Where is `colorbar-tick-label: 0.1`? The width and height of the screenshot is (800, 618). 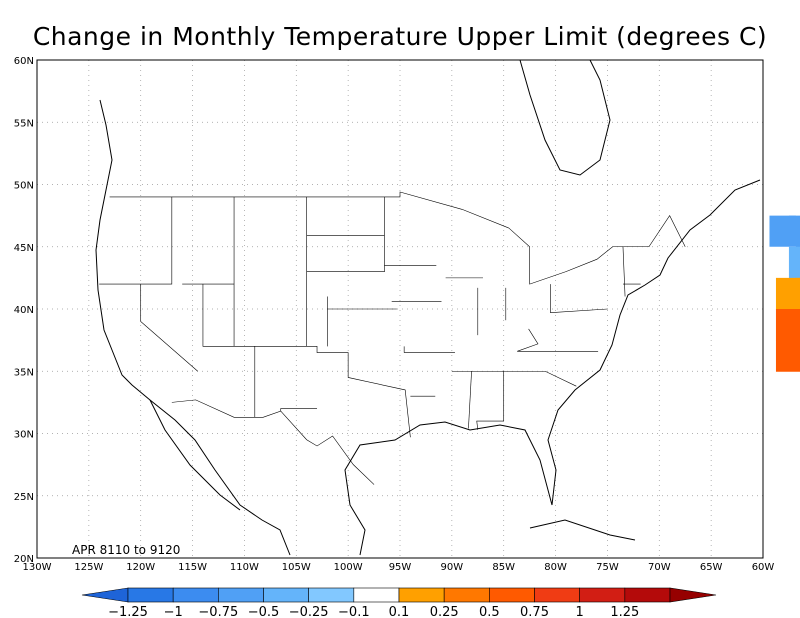
colorbar-tick-label: 0.1 is located at coordinates (399, 611).